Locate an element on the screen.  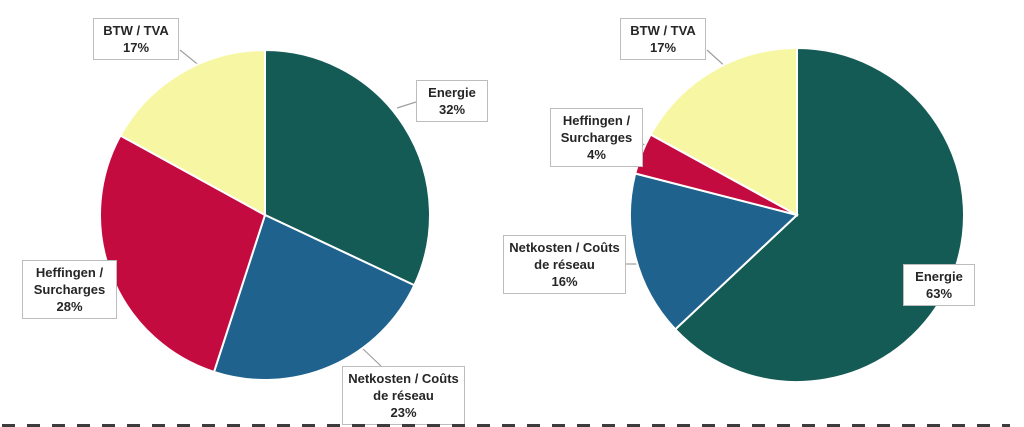
cropped-dashed-line is located at coordinates (506, 425).